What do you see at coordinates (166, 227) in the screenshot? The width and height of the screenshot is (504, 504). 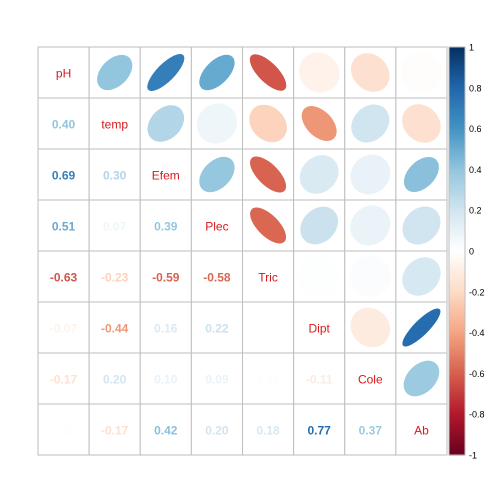 I see `correlation-value: 0.39` at bounding box center [166, 227].